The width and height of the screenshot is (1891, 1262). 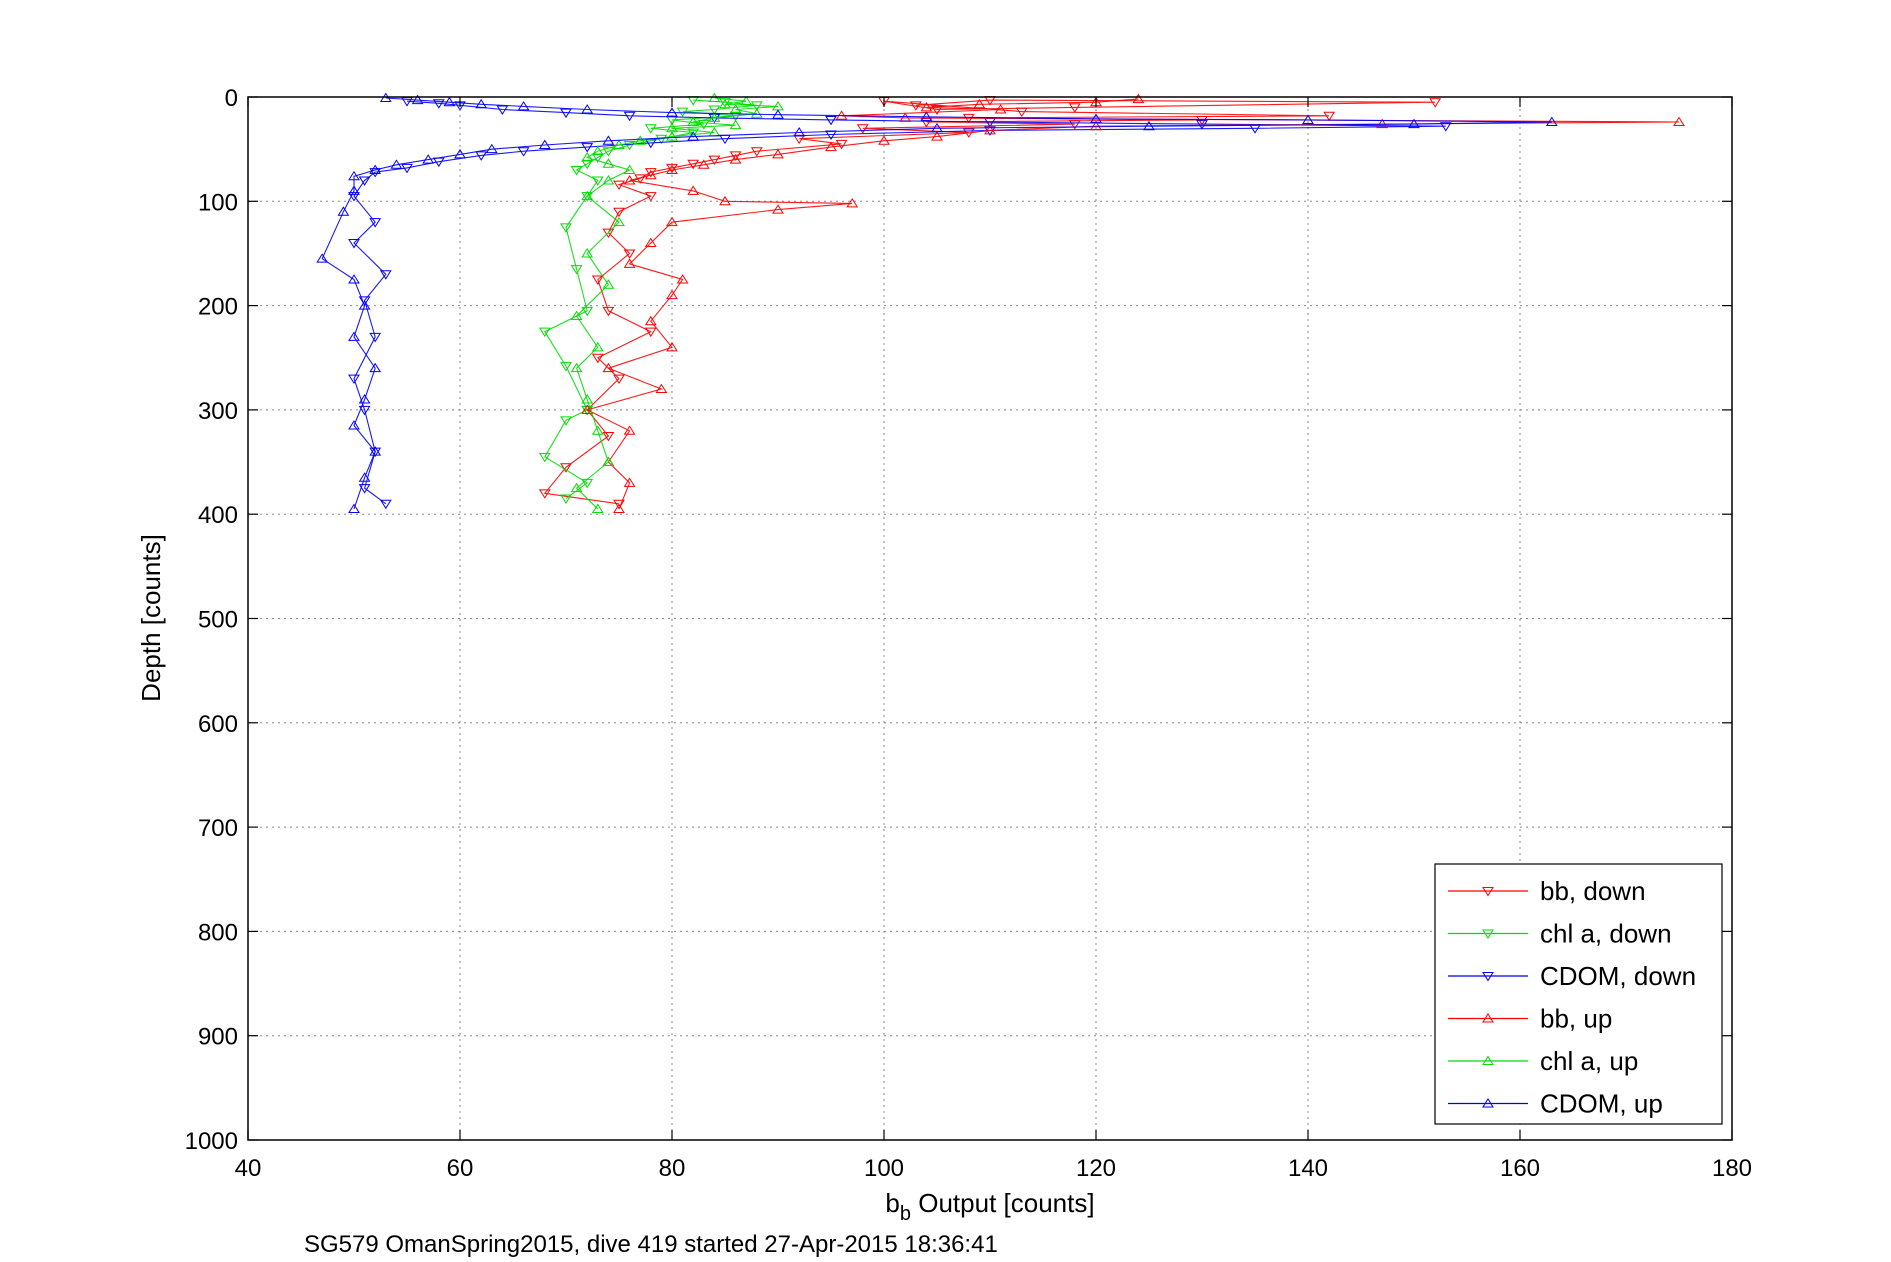 What do you see at coordinates (1618, 976) in the screenshot?
I see `legend-label: CDOM, down` at bounding box center [1618, 976].